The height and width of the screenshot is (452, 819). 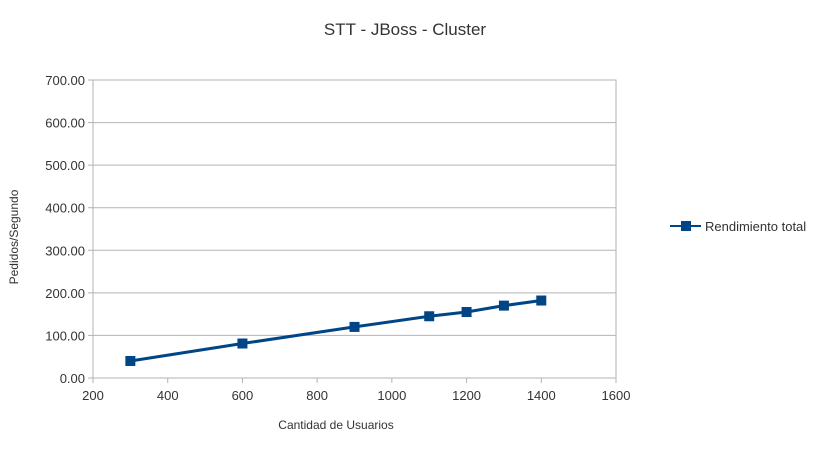 What do you see at coordinates (243, 395) in the screenshot?
I see `x-tick-label: 600` at bounding box center [243, 395].